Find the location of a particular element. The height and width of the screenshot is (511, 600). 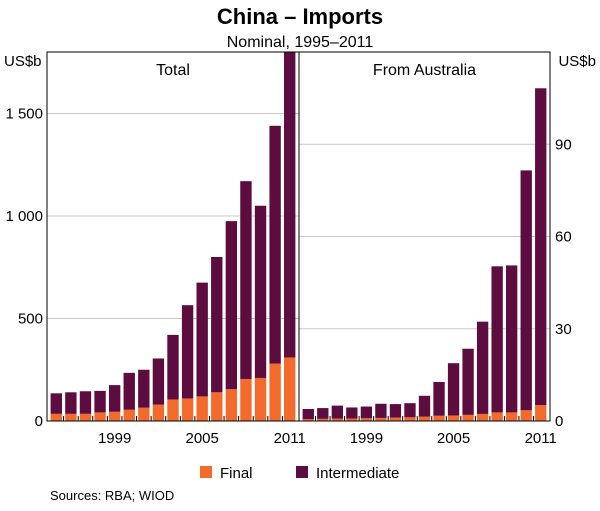

legend-swatch-final is located at coordinates (206, 472).